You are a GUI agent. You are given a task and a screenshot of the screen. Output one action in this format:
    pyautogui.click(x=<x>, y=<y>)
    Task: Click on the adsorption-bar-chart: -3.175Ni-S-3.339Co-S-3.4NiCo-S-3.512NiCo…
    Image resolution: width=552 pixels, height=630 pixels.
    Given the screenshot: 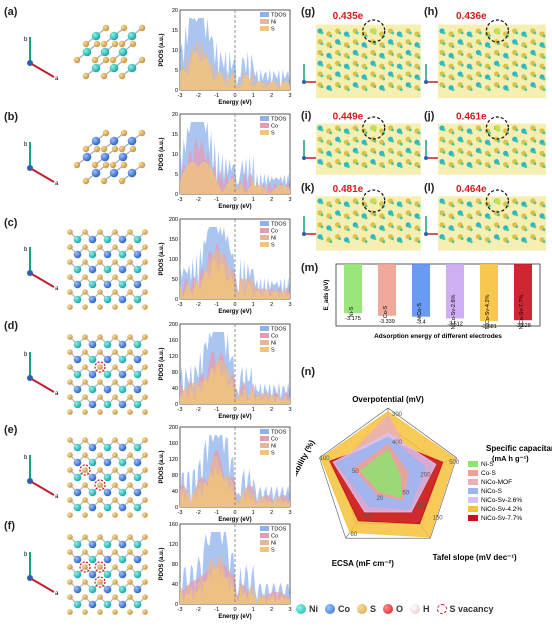 What is the action you would take?
    pyautogui.click(x=432, y=301)
    